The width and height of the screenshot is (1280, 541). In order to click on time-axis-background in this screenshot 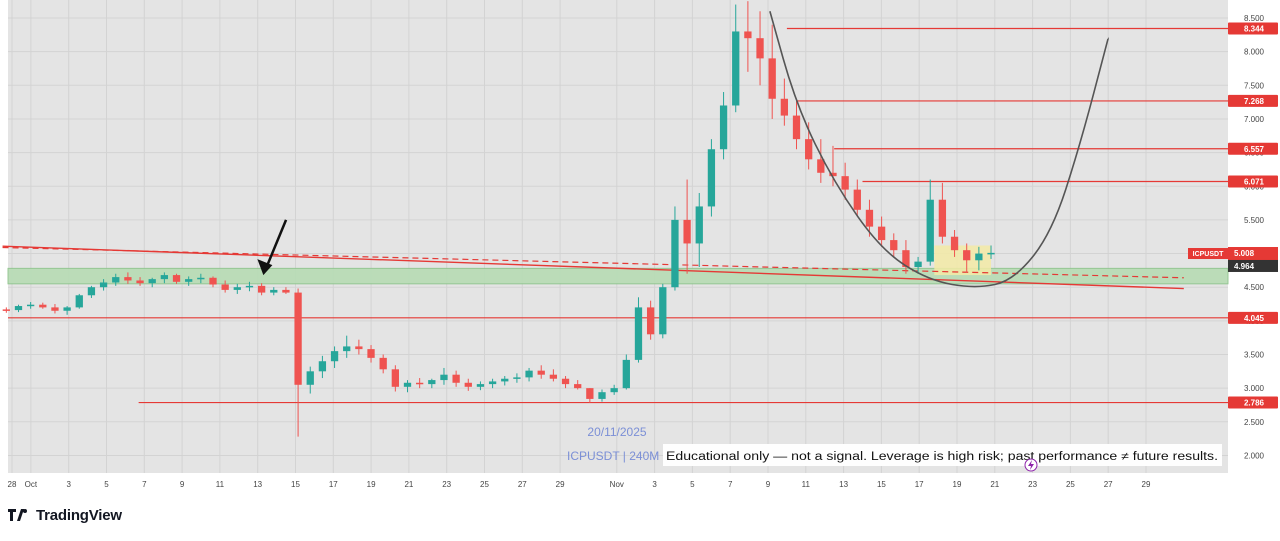, I will do `click(640, 483)`.